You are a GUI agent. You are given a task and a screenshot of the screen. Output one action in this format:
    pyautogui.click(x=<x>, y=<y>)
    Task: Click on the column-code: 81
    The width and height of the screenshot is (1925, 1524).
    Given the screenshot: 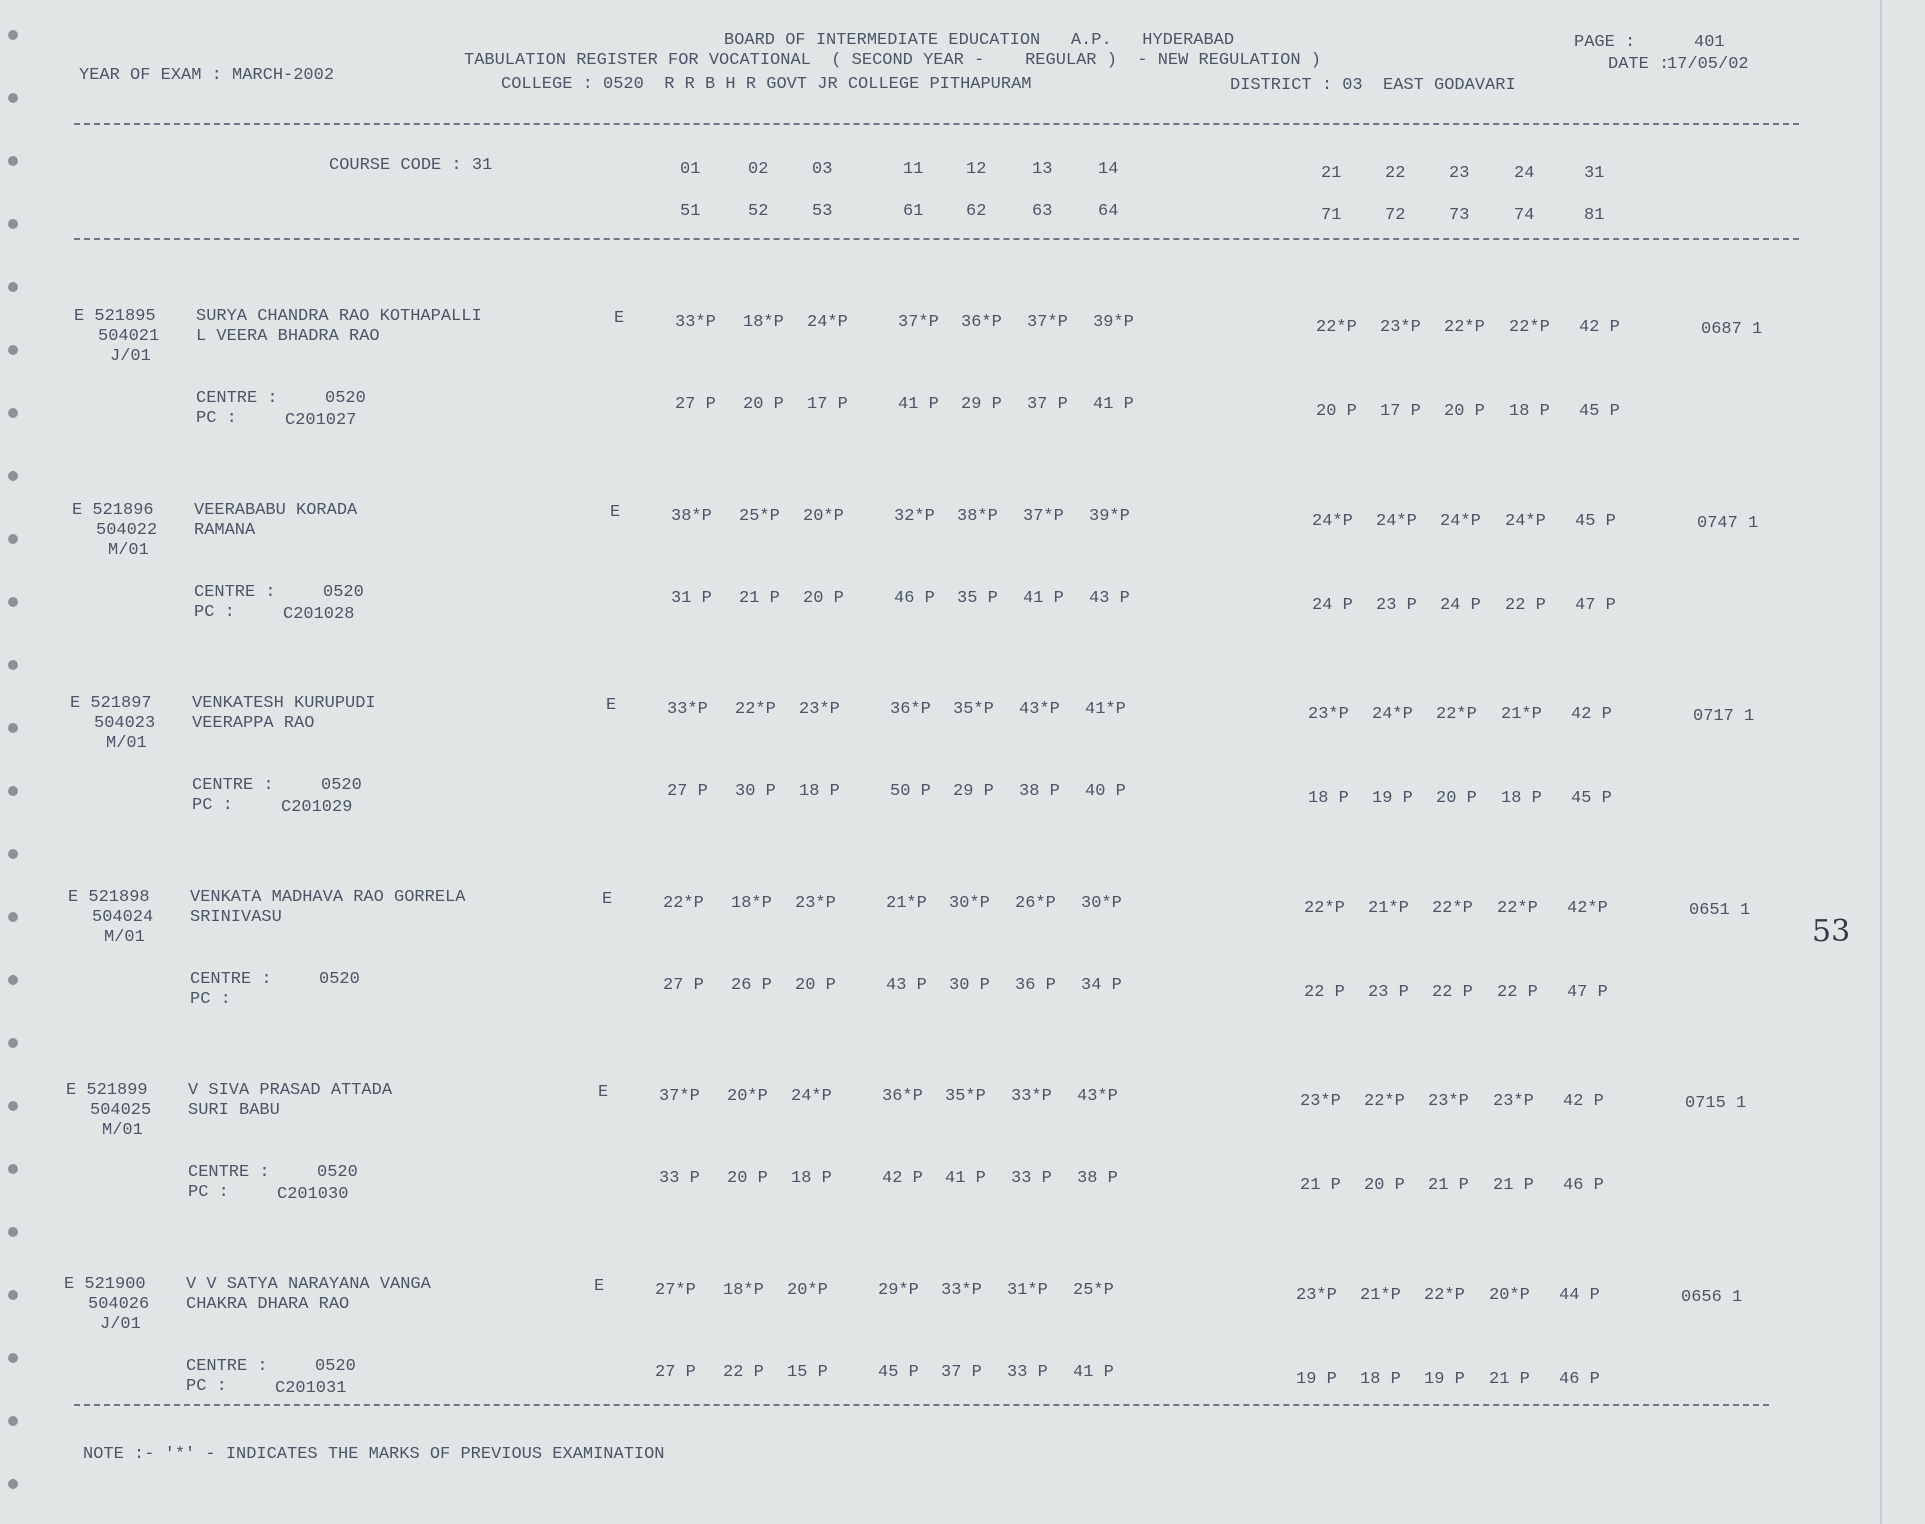 What is the action you would take?
    pyautogui.click(x=1594, y=215)
    